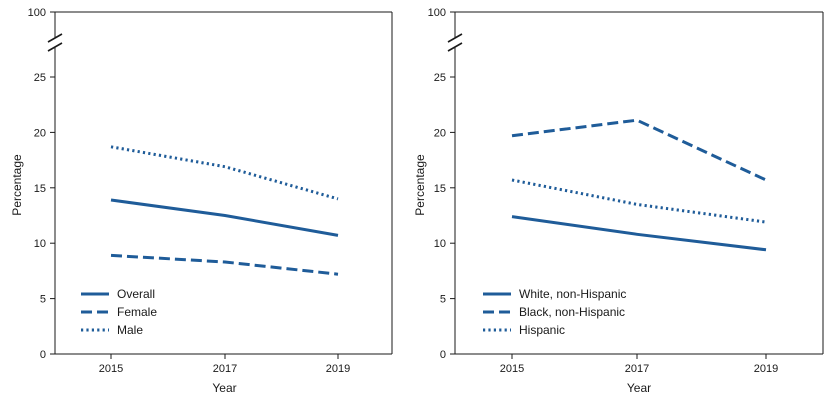 This screenshot has width=835, height=405. I want to click on legend-label: Overall, so click(136, 294).